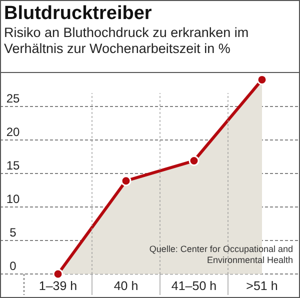 Image resolution: width=300 pixels, height=298 pixels. What do you see at coordinates (13, 132) in the screenshot?
I see `y-tick-label: 20` at bounding box center [13, 132].